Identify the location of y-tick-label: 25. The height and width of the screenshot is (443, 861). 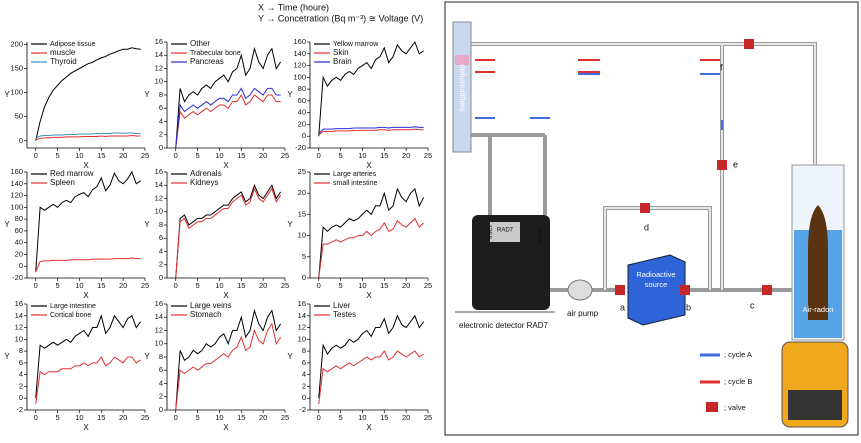
(302, 171).